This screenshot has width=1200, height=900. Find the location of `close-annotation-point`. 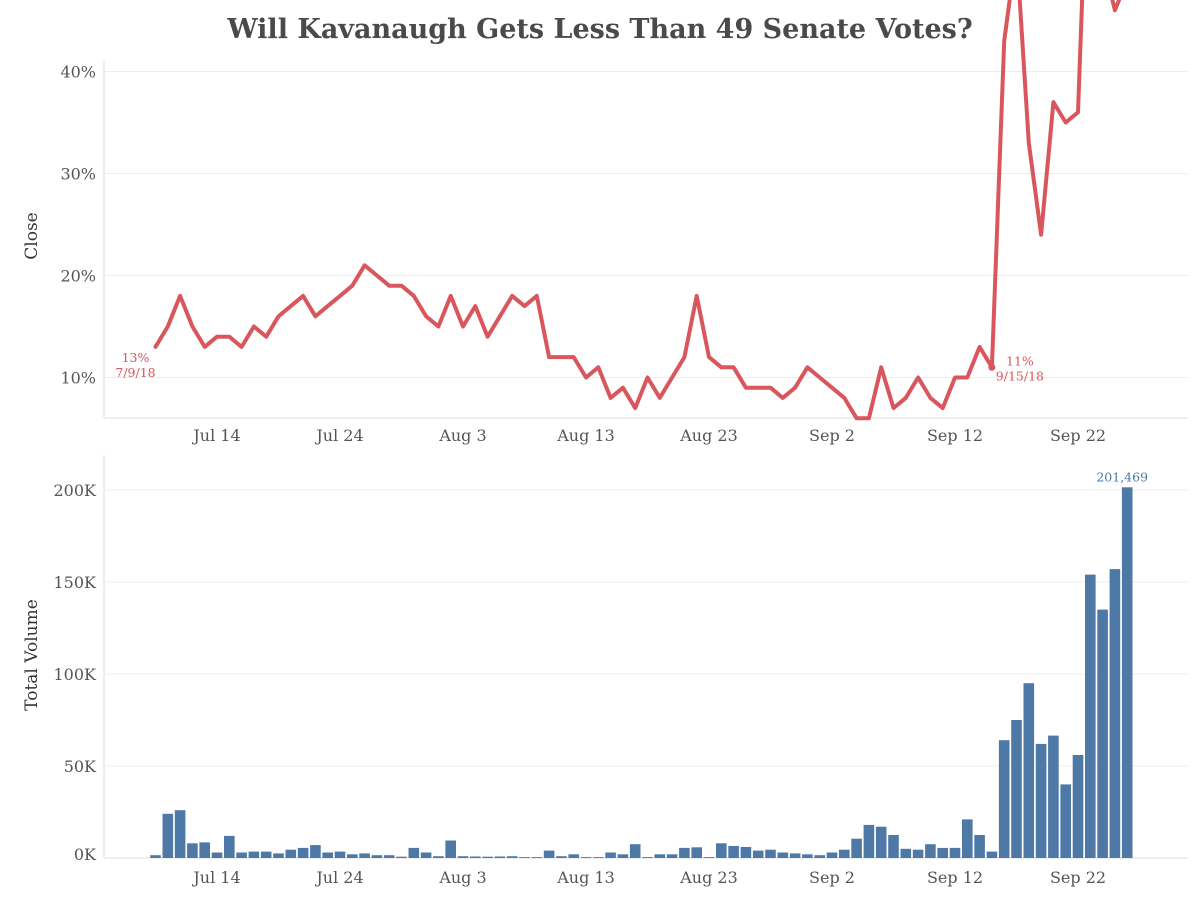

close-annotation-point is located at coordinates (992, 367).